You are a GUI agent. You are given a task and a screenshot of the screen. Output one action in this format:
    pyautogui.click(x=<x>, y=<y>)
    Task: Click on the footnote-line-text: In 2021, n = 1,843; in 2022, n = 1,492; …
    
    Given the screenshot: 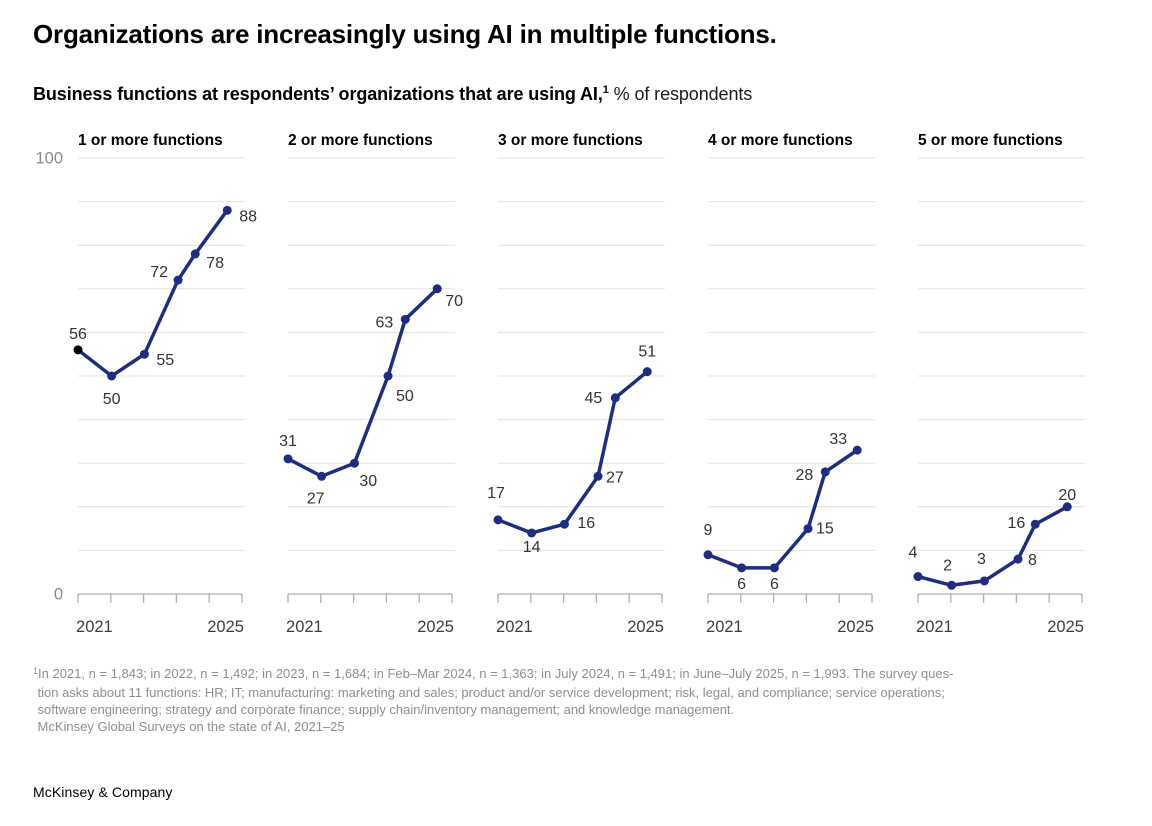 What is the action you would take?
    pyautogui.click(x=496, y=673)
    